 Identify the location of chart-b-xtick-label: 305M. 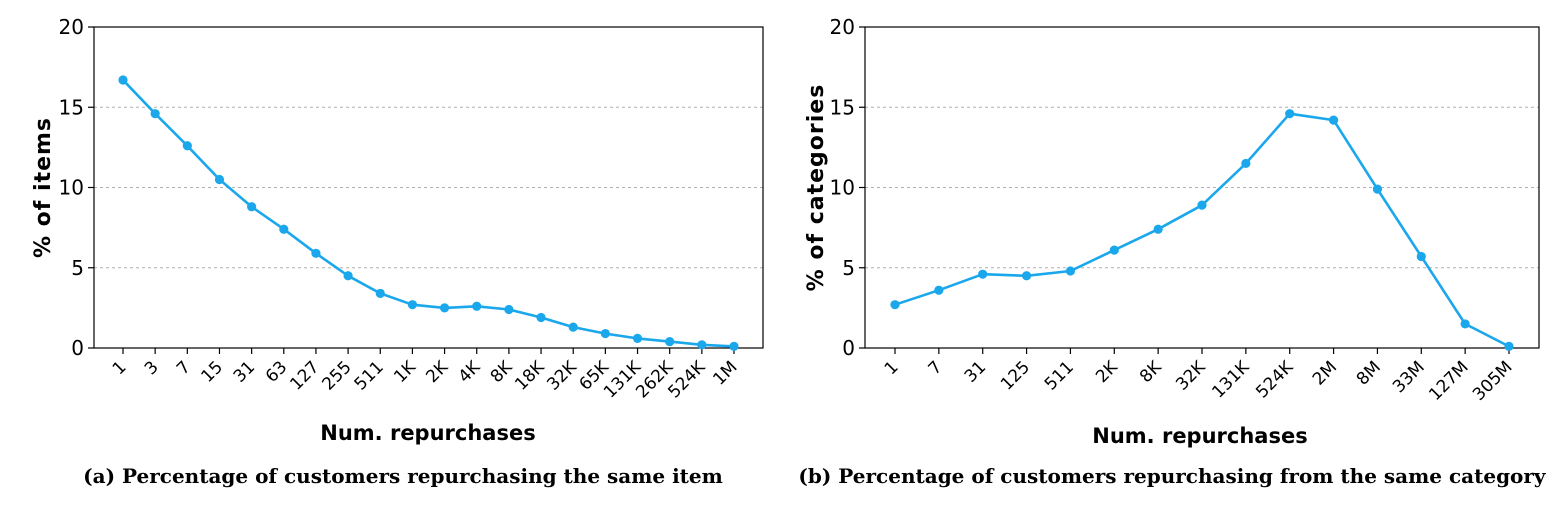
(1492, 380).